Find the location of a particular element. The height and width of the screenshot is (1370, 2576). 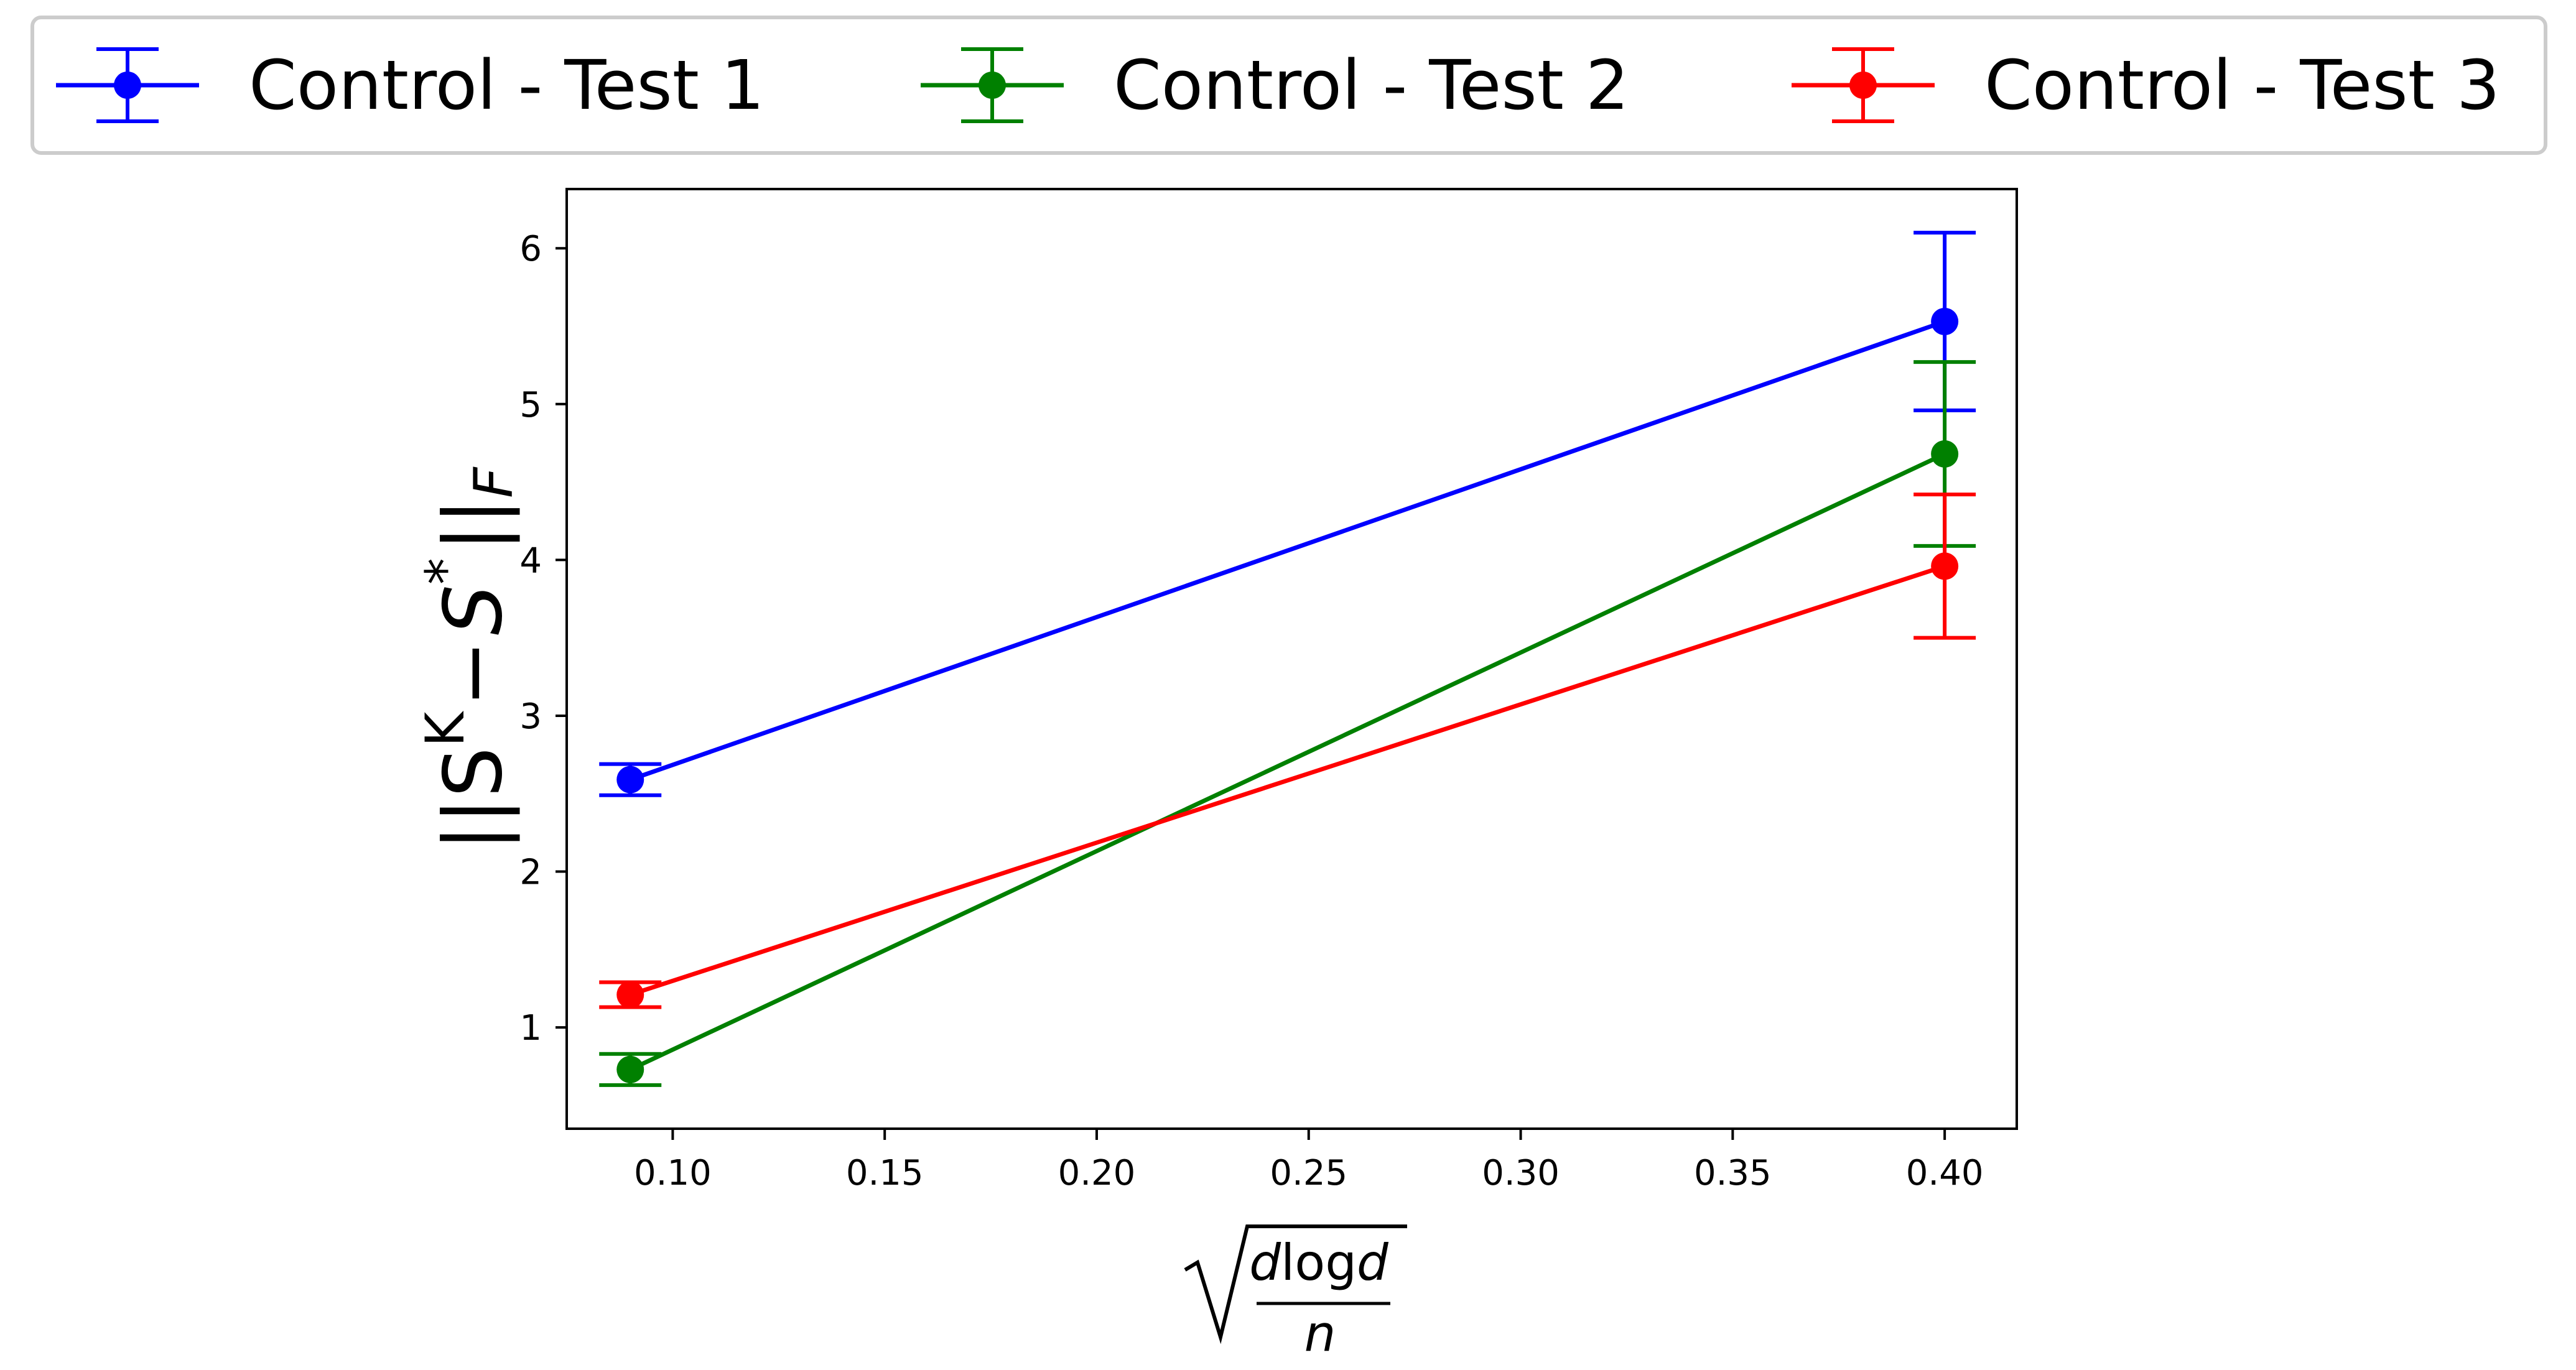

y-axis-label: ||SK −S* ||F is located at coordinates (469, 658).